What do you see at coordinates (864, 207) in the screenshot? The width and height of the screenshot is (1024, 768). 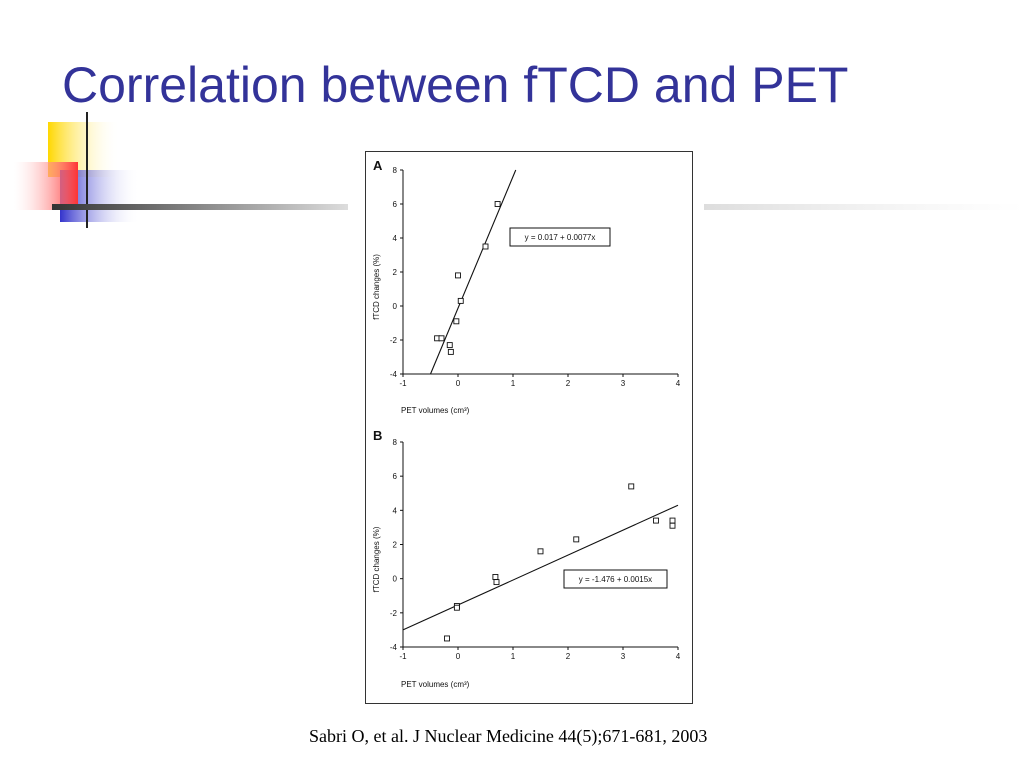 I see `deco-horizontal-rule-right` at bounding box center [864, 207].